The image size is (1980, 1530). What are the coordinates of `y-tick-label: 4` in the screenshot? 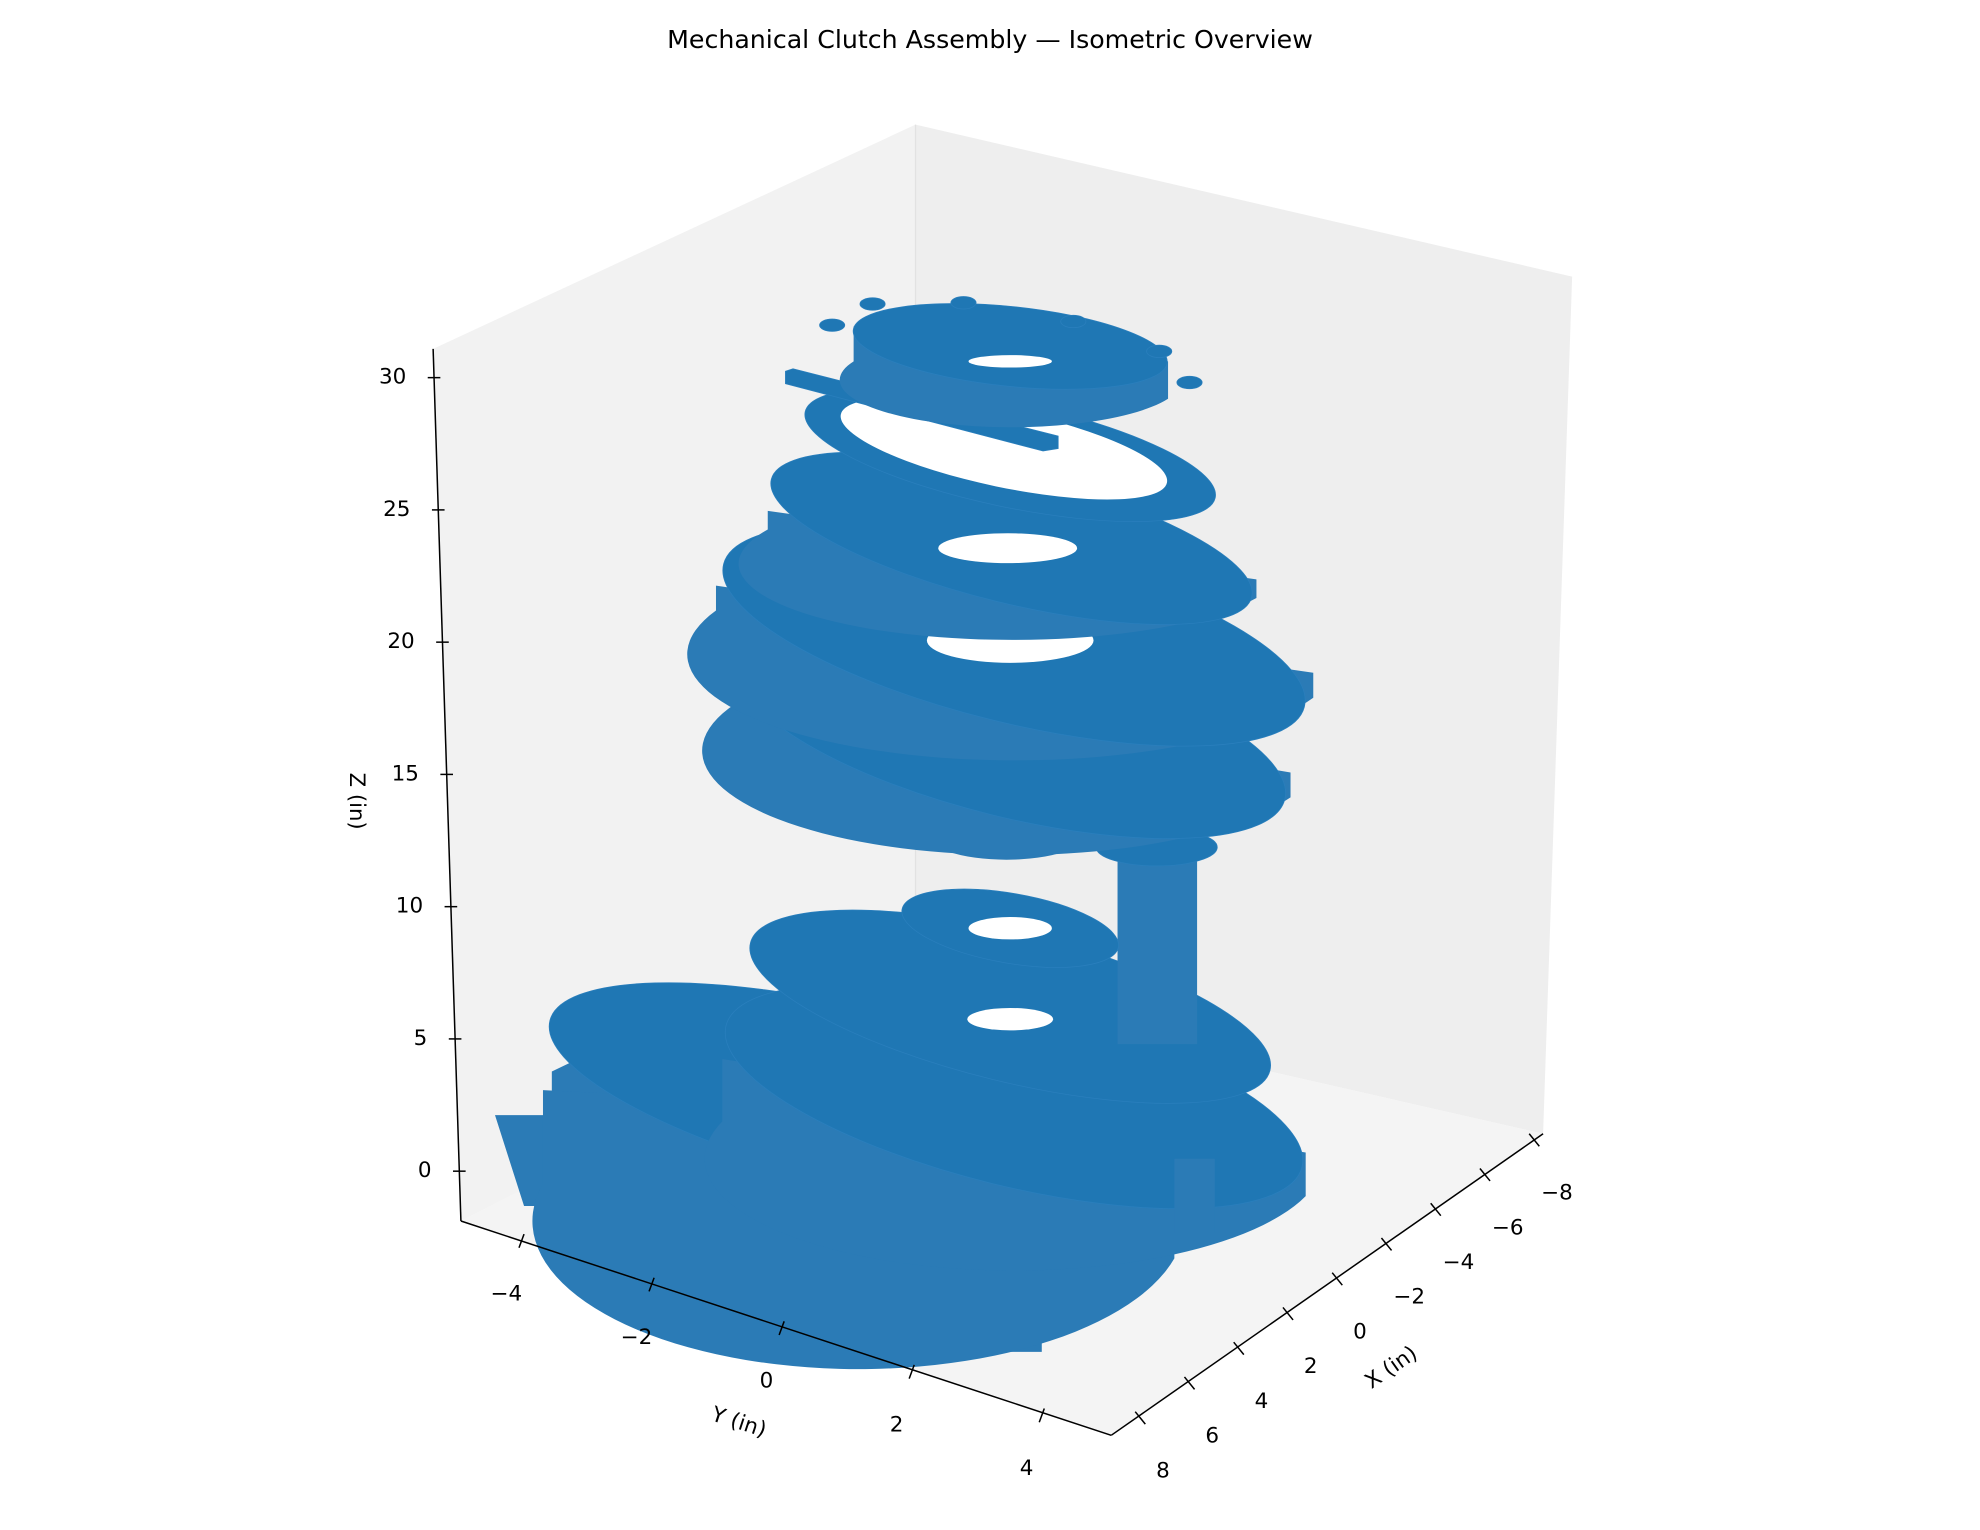 It's located at (1027, 1468).